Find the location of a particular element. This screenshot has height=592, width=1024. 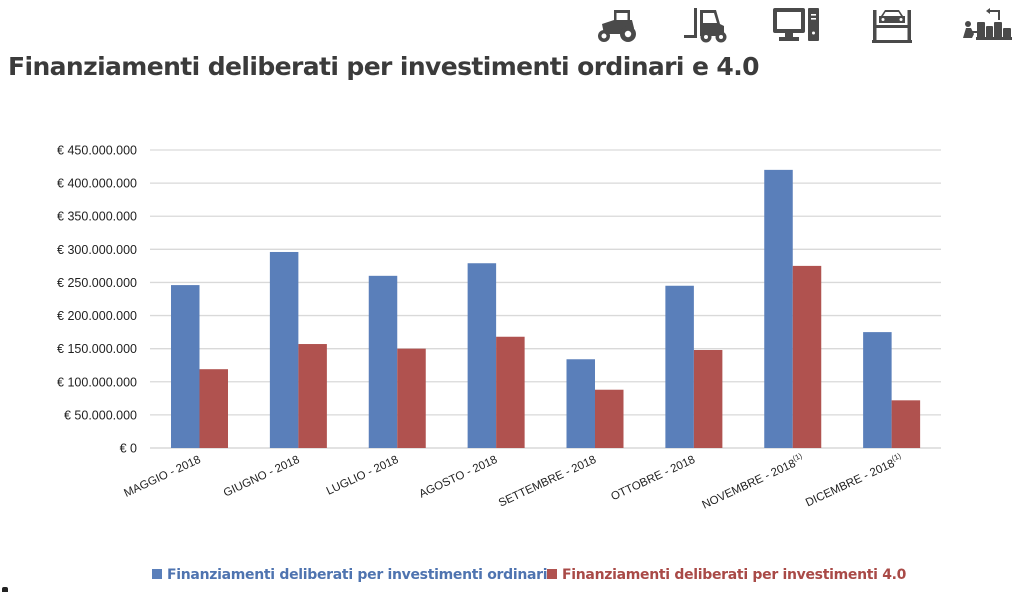

x-tick-label: LUGLIO - 2018 is located at coordinates (363, 476).